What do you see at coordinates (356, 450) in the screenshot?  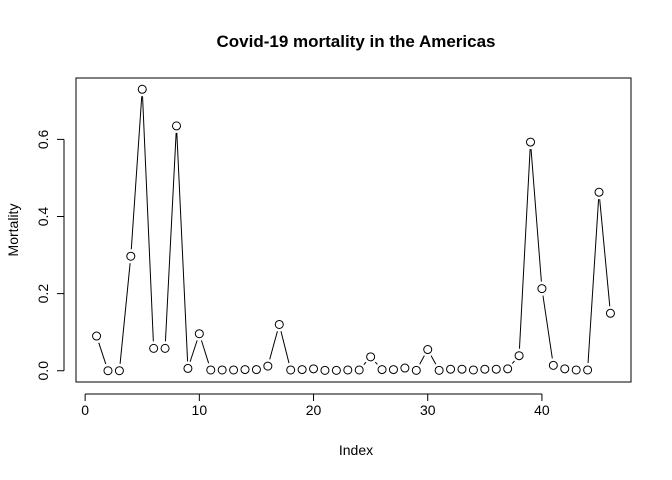 I see `x-axis-label: Index` at bounding box center [356, 450].